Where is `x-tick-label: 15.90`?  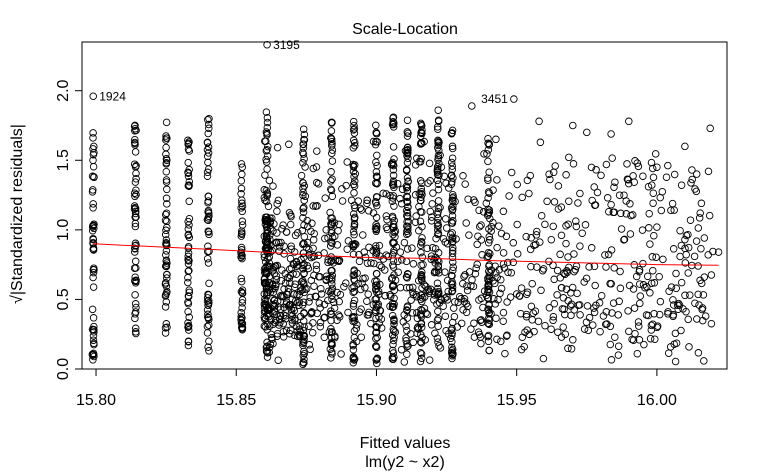
x-tick-label: 15.90 is located at coordinates (376, 400).